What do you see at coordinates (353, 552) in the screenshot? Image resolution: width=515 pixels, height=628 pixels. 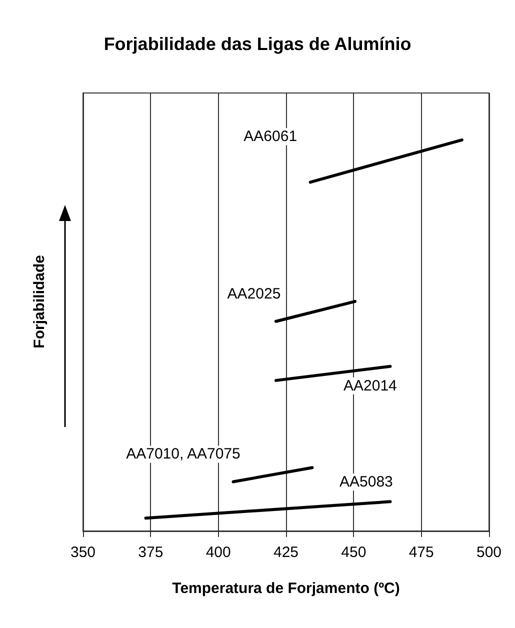 I see `x-tick-label: 450` at bounding box center [353, 552].